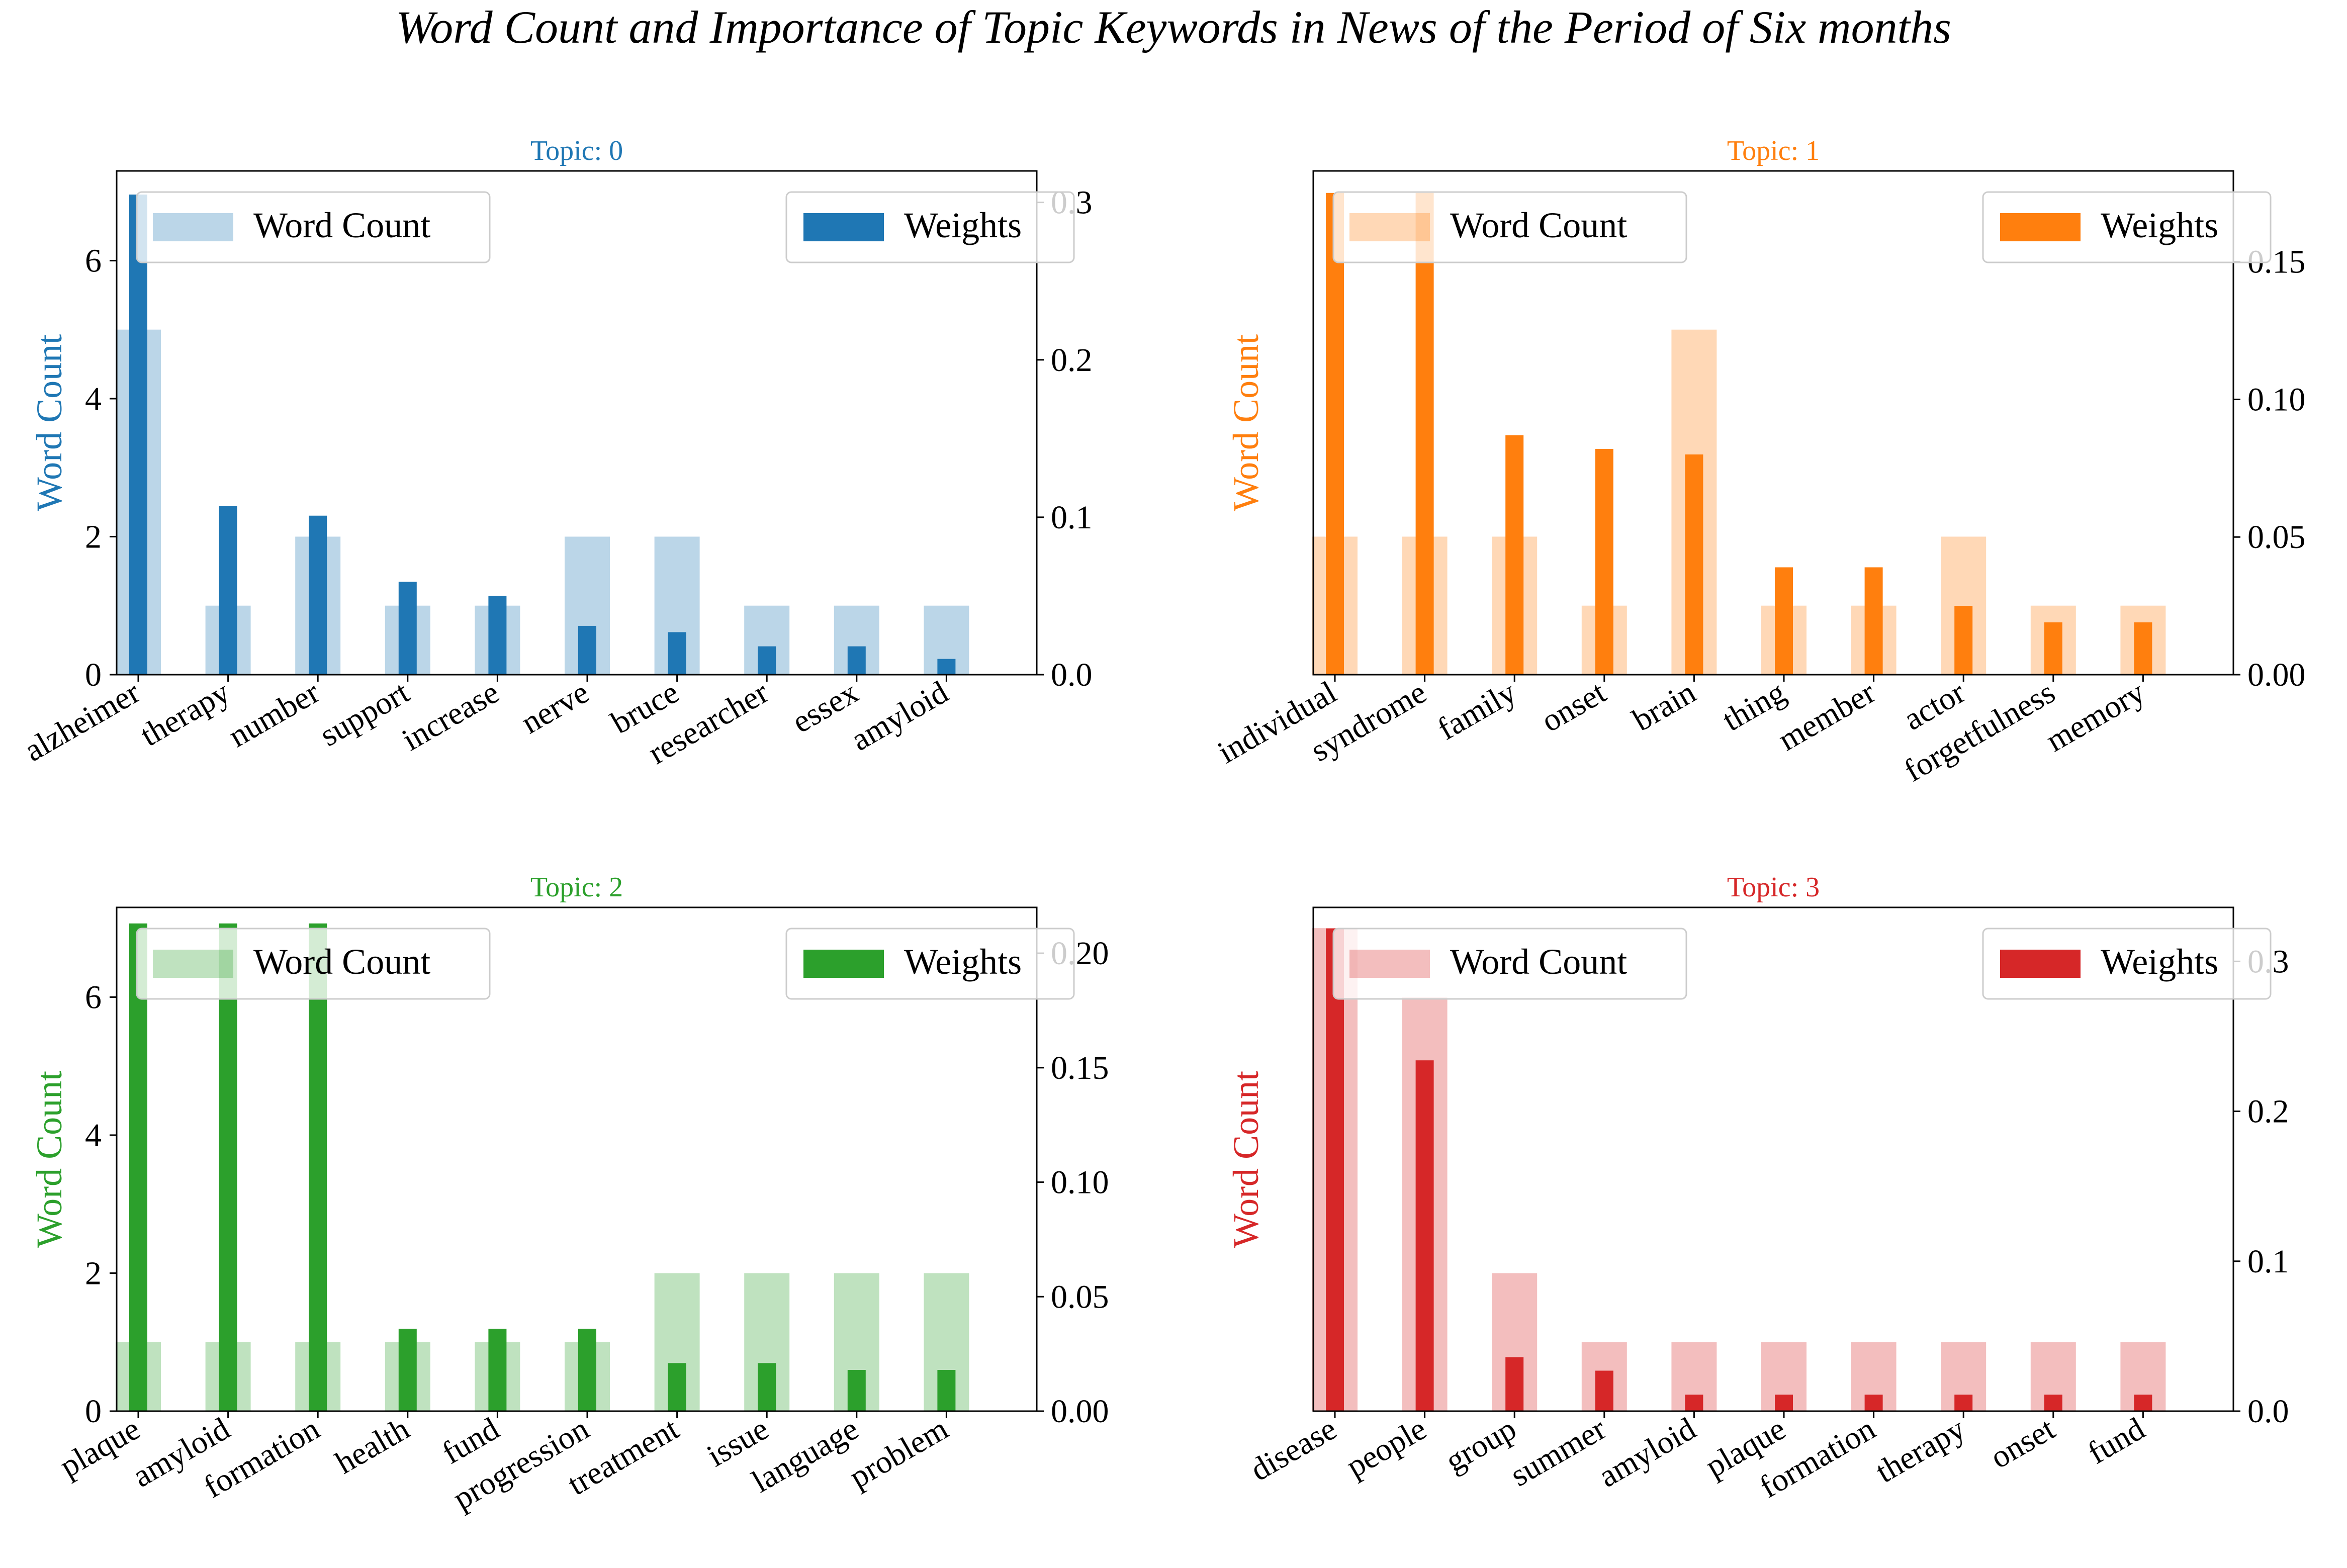  I want to click on subplot-title: Topic: 3, so click(1773, 887).